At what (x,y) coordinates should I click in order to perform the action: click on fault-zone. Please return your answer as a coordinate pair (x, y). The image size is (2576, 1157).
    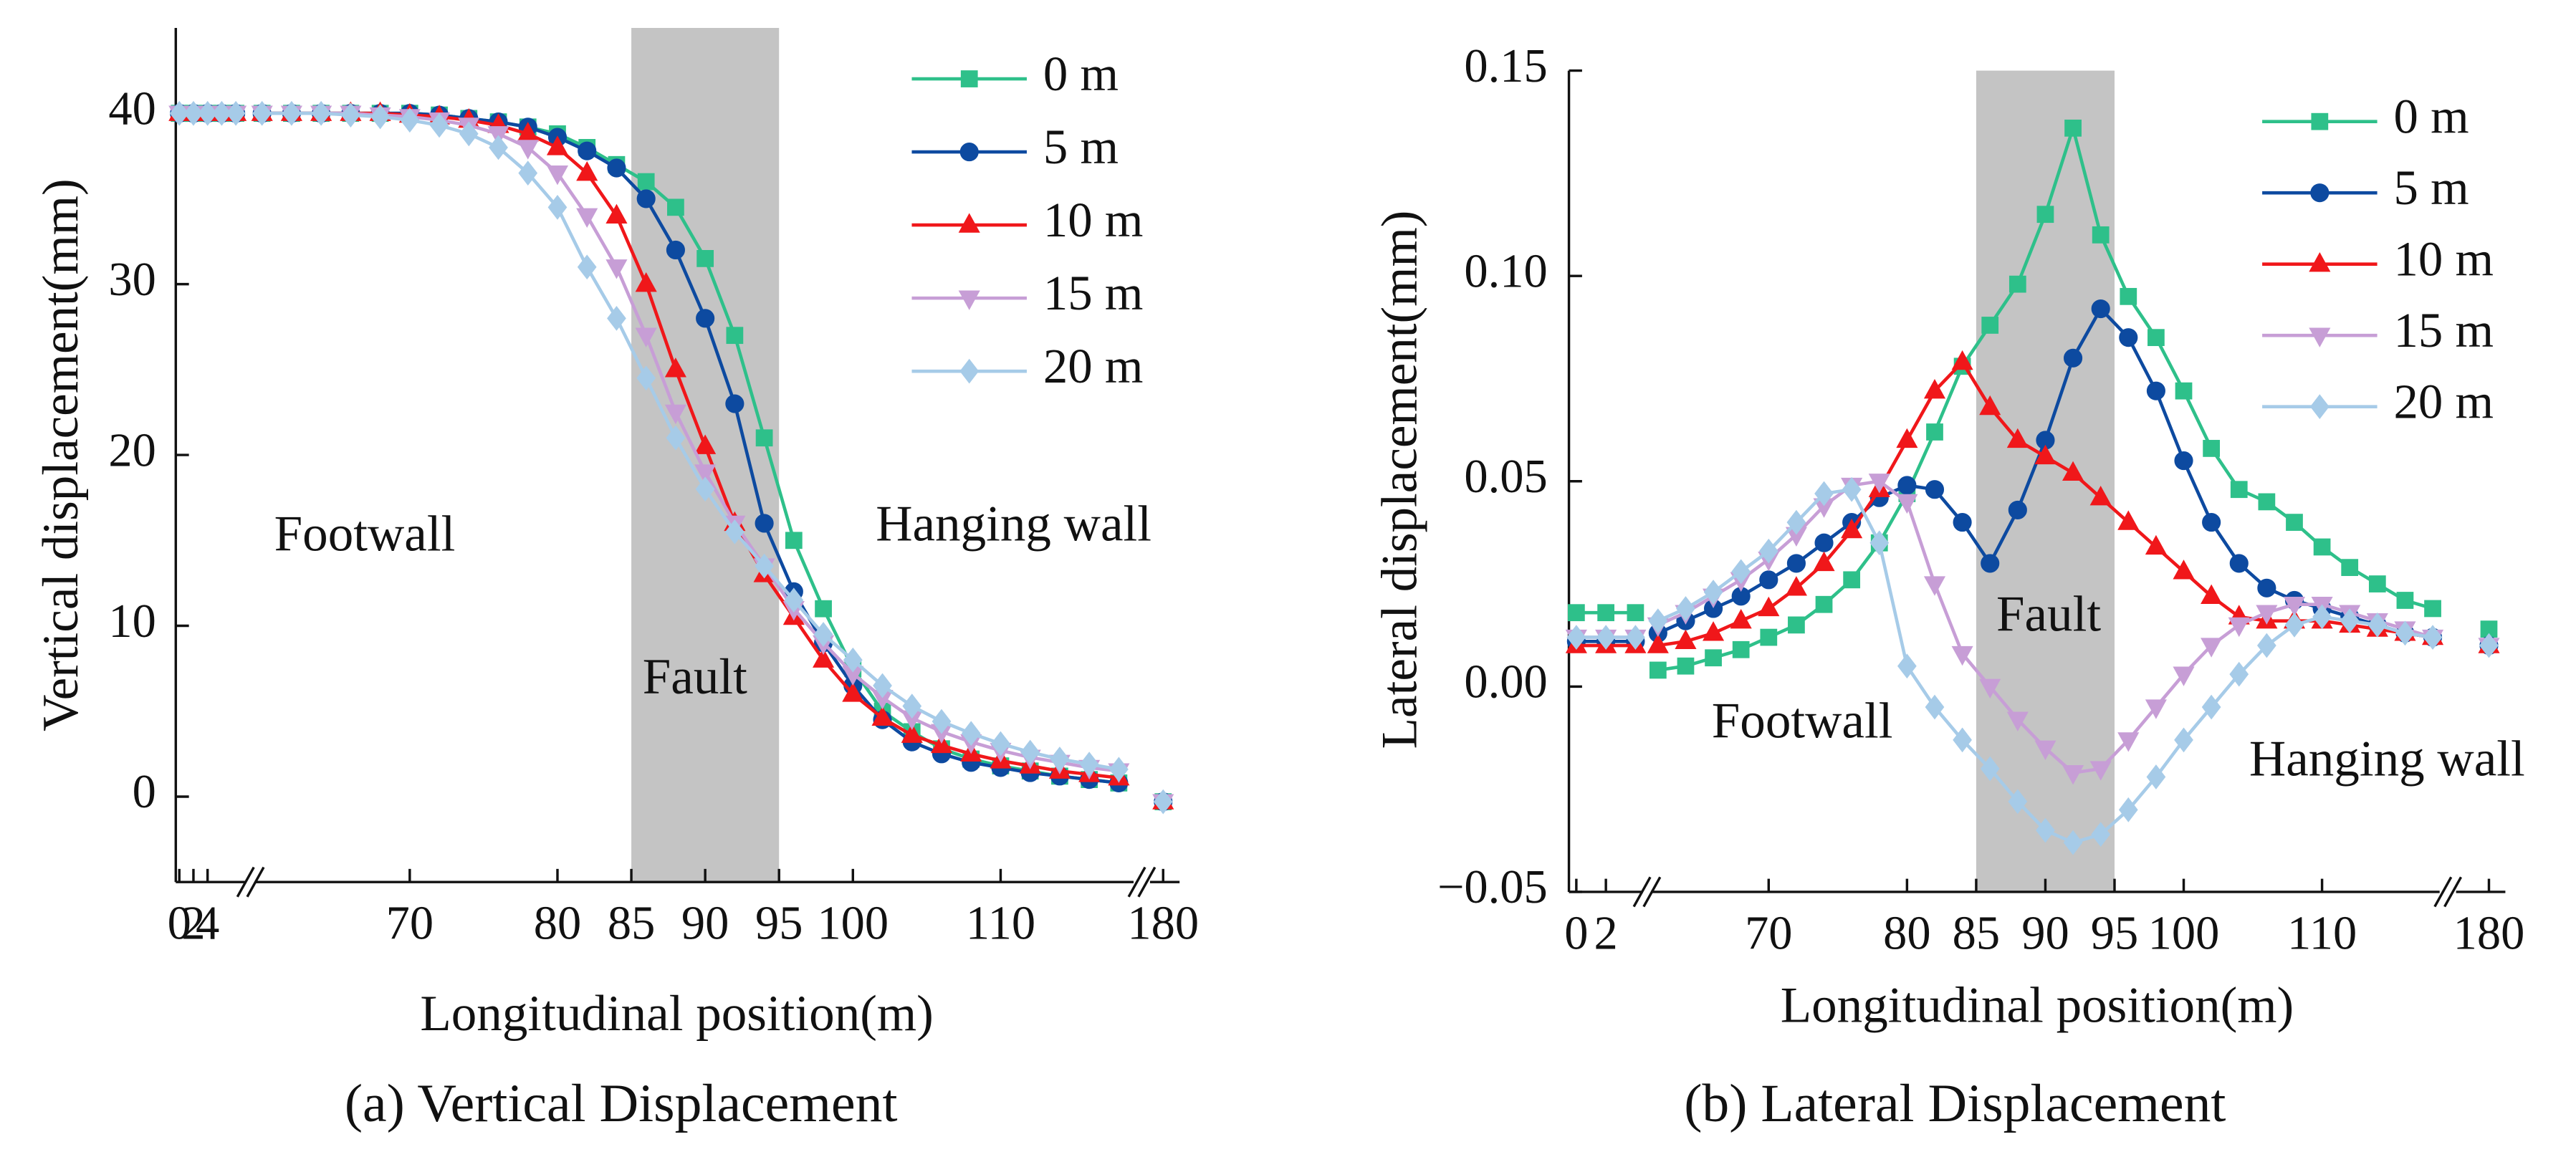
    Looking at the image, I should click on (705, 455).